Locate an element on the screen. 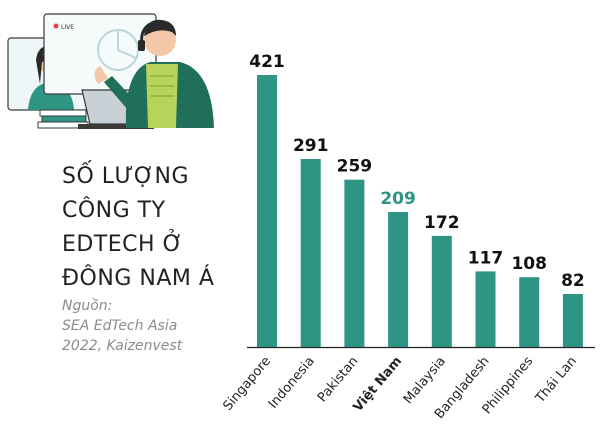 The image size is (600, 429). tick-label-singapore: Singapore is located at coordinates (247, 384).